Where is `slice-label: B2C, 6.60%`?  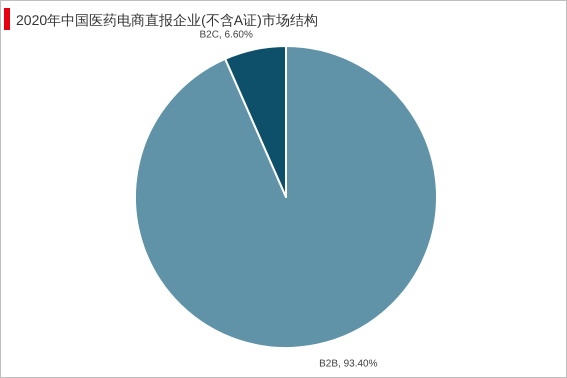 slice-label: B2C, 6.60% is located at coordinates (226, 34).